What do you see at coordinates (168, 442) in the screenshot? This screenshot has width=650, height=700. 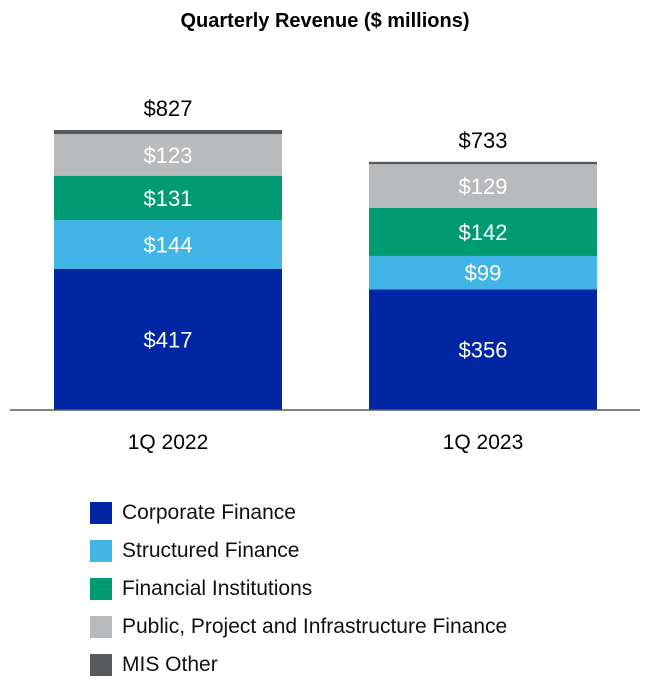 I see `x-tick-label: 1Q 2022` at bounding box center [168, 442].